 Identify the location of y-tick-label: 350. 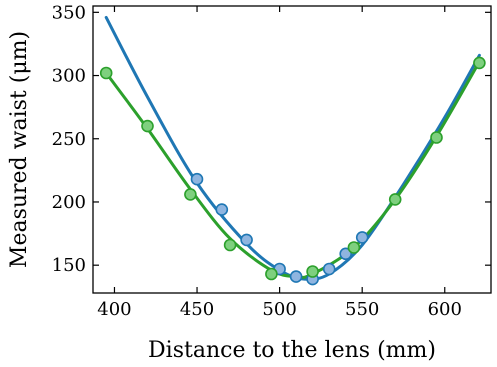
(69, 12).